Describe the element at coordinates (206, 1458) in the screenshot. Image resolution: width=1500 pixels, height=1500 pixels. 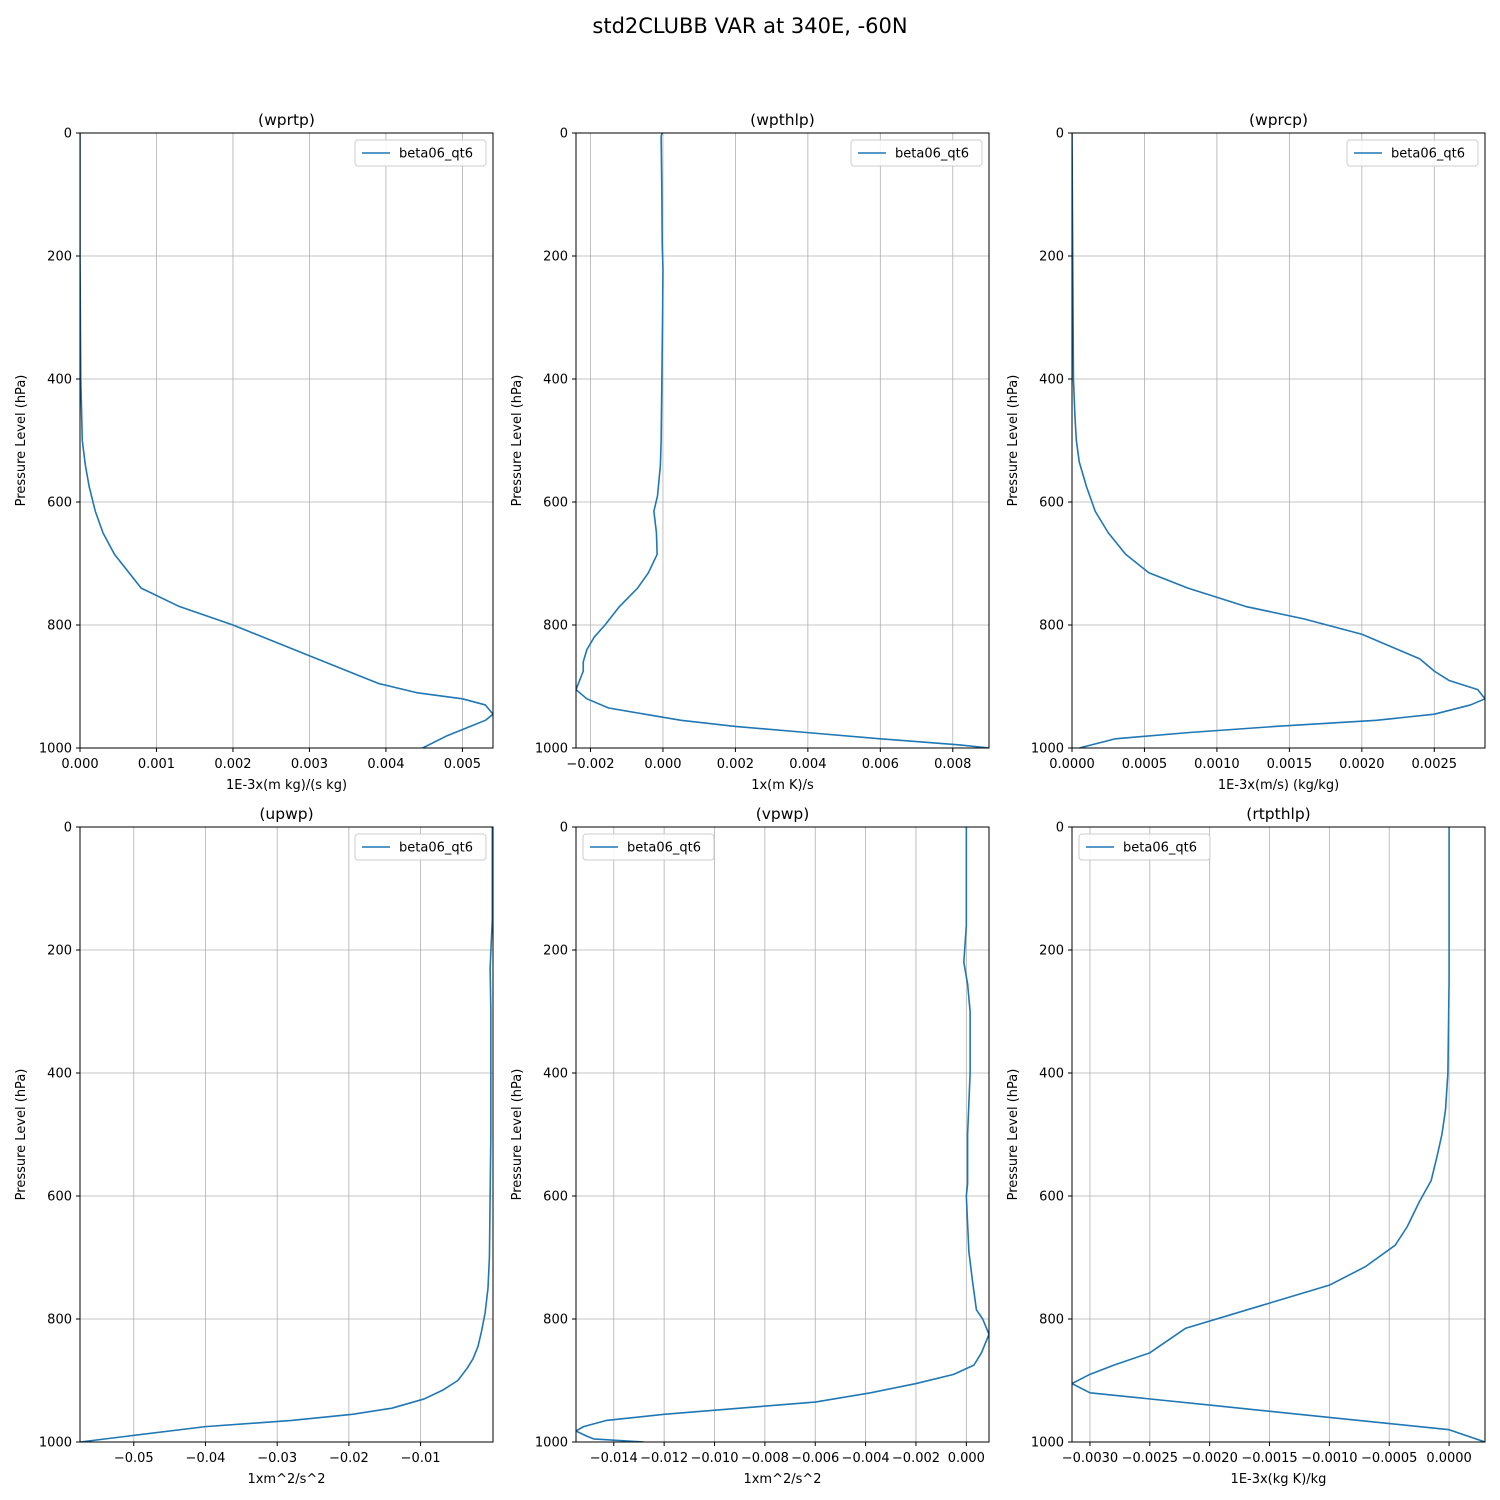
I see `x-tick-label: −0.04` at that location.